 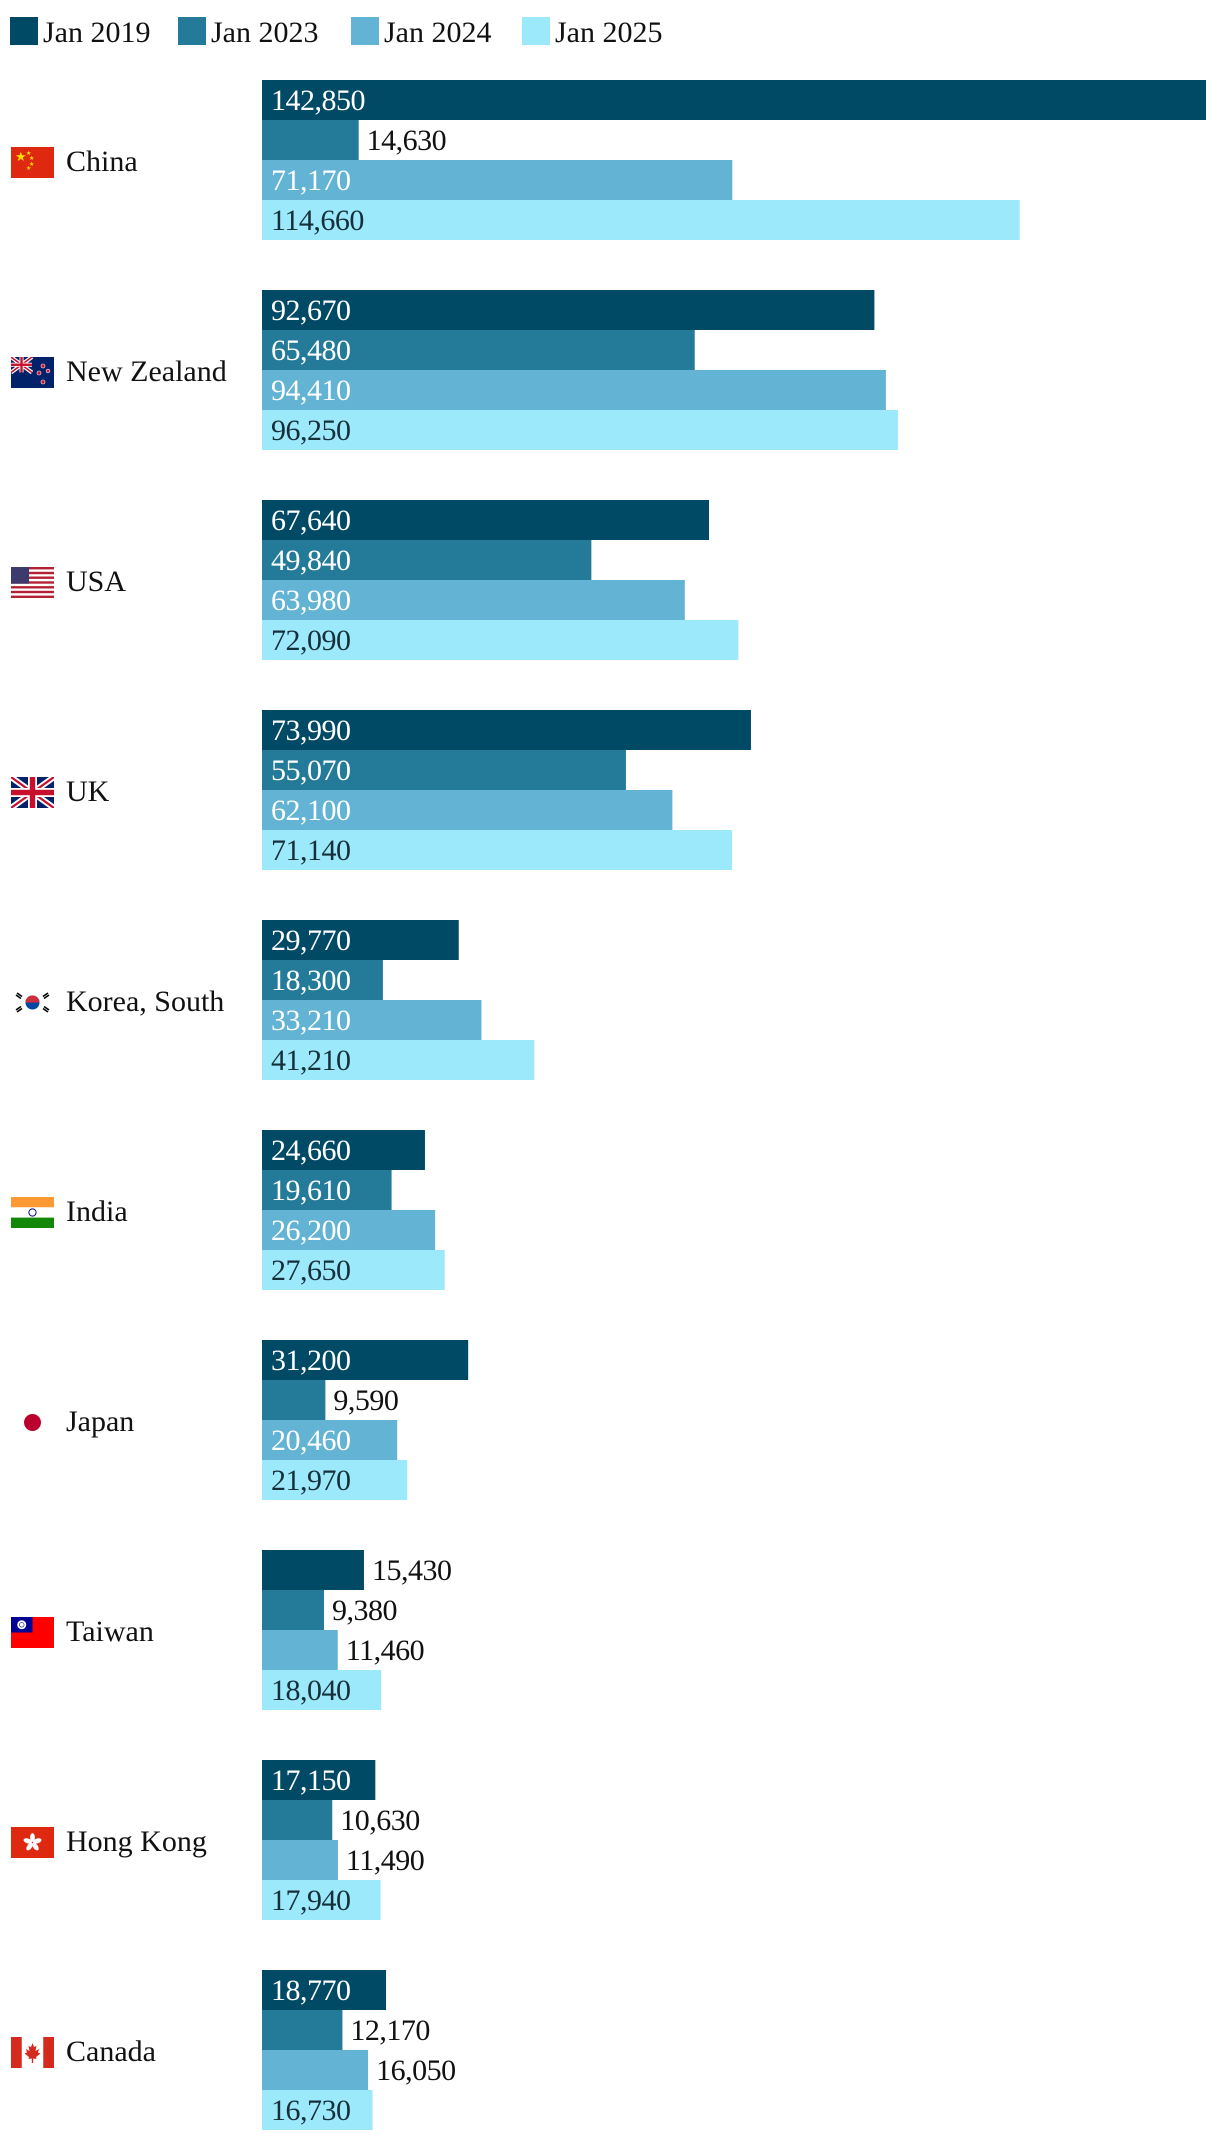 What do you see at coordinates (136, 1841) in the screenshot?
I see `category-label-hong-kong: Hong Kong` at bounding box center [136, 1841].